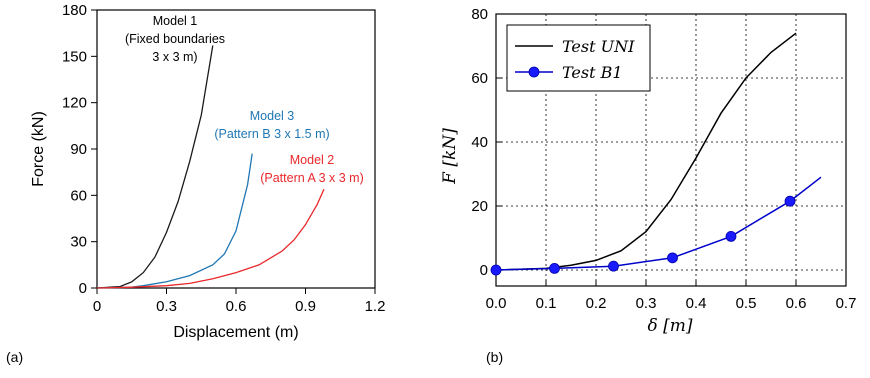 The image size is (870, 378). I want to click on chart-a-ytick-label: 180, so click(74, 10).